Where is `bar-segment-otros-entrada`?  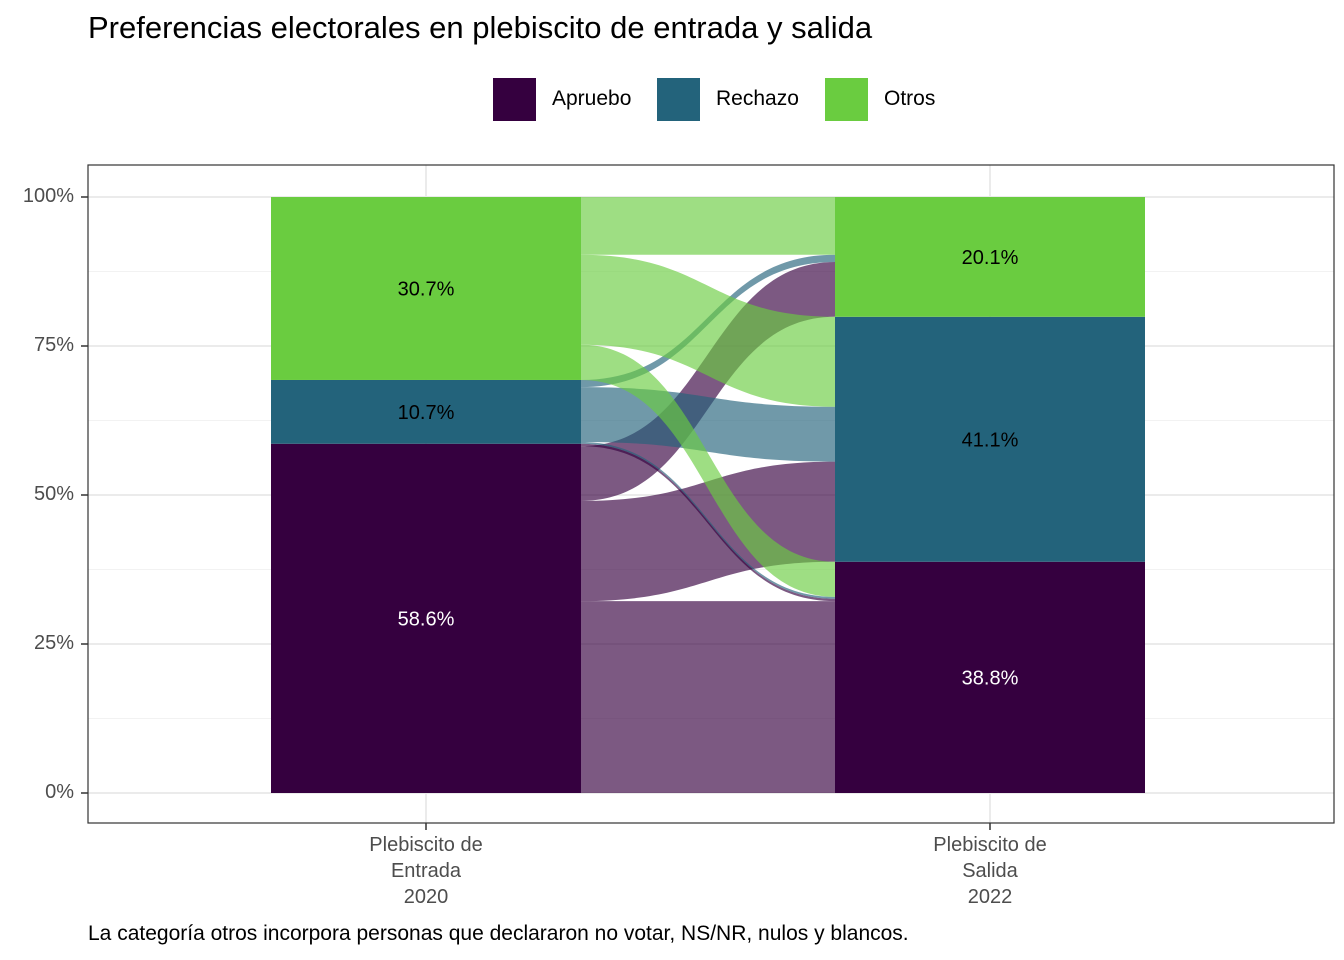 bar-segment-otros-entrada is located at coordinates (426, 288).